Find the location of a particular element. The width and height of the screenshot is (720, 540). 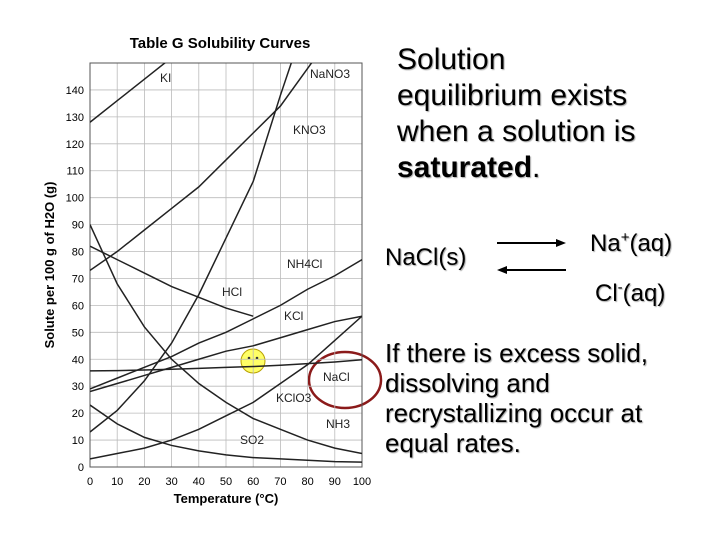

highlight-circle is located at coordinates (345, 380).